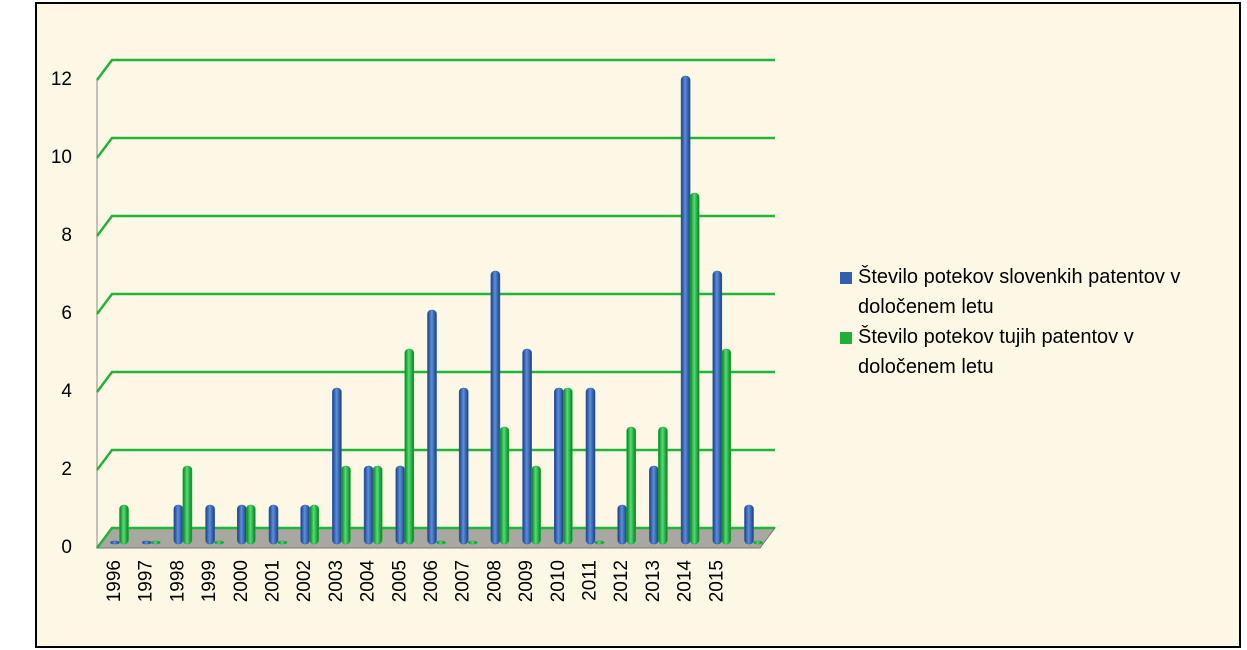 Image resolution: width=1247 pixels, height=650 pixels. Describe the element at coordinates (336, 581) in the screenshot. I see `x-tick-label: 2003` at that location.